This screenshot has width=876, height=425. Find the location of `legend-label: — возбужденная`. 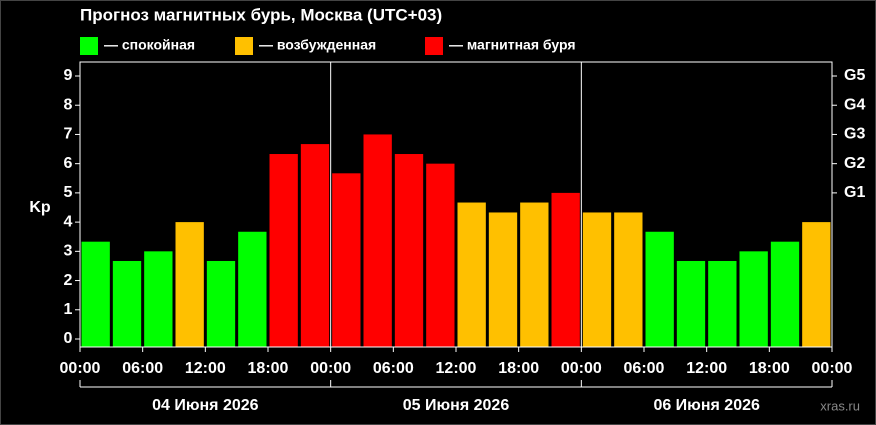

legend-label: — возбужденная is located at coordinates (317, 45).